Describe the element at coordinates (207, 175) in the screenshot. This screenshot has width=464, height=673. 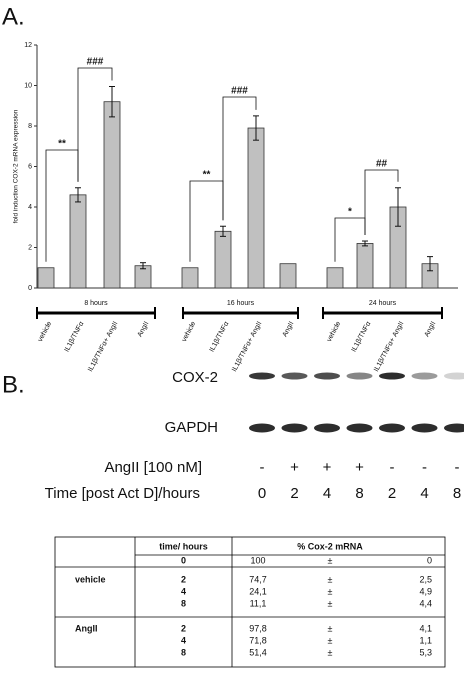
I see `significance: **` at that location.